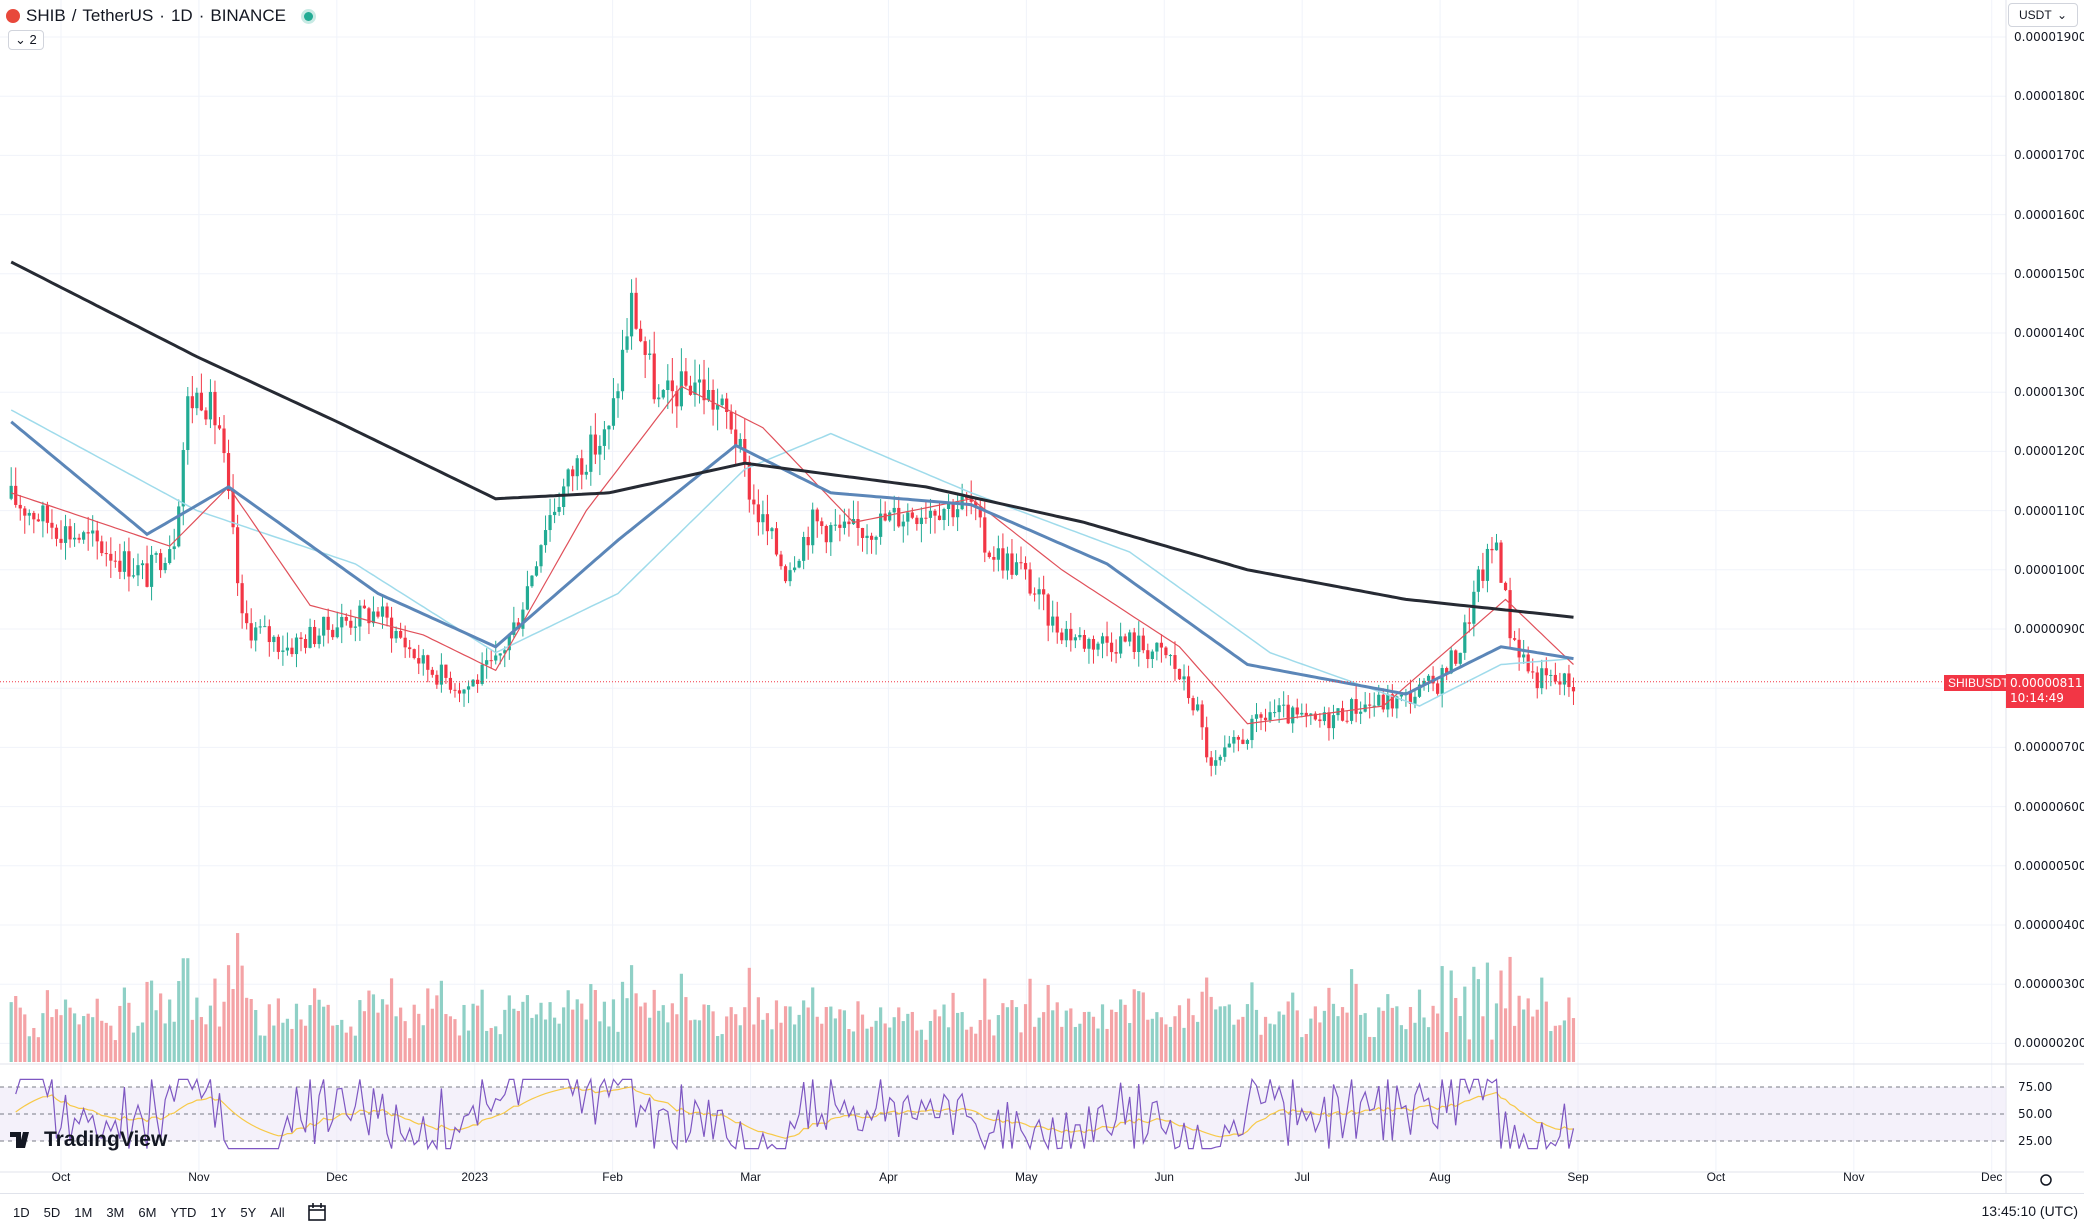 This screenshot has height=1230, width=2084. Describe the element at coordinates (181, 15) in the screenshot. I see `interval: 1D` at that location.